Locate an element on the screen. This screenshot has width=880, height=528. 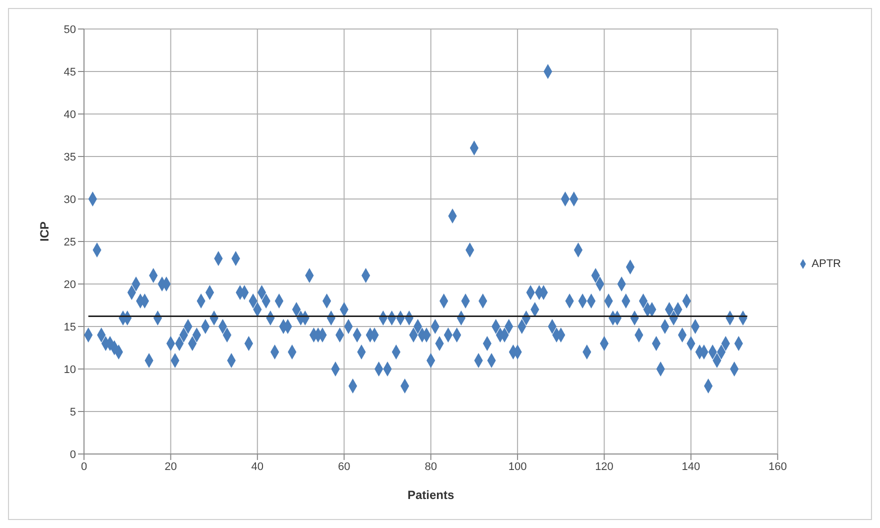
y-tick-label: 30 is located at coordinates (70, 200).